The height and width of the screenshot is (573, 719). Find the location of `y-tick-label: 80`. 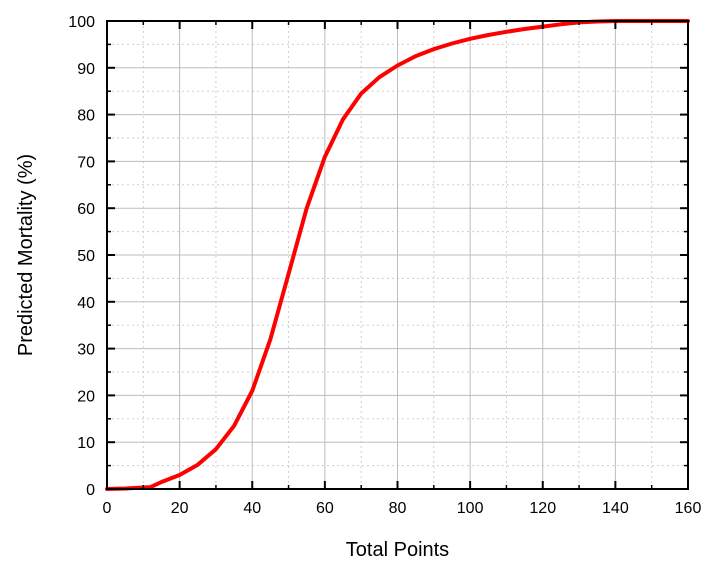

y-tick-label: 80 is located at coordinates (86, 116).